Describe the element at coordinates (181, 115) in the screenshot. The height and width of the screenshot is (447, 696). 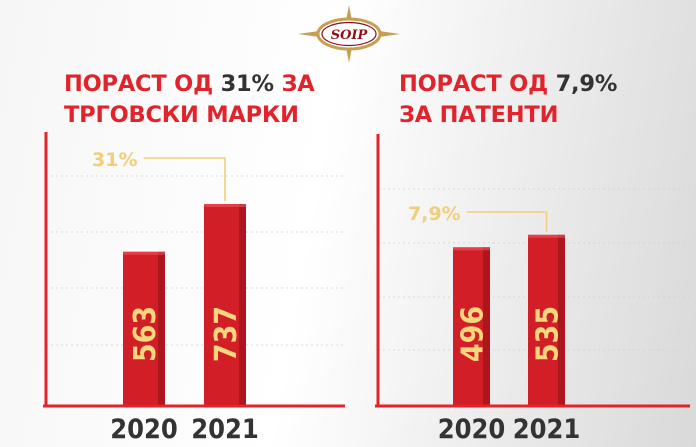
I see `title-line2: ТРГОВСКИ МАРКИ` at that location.